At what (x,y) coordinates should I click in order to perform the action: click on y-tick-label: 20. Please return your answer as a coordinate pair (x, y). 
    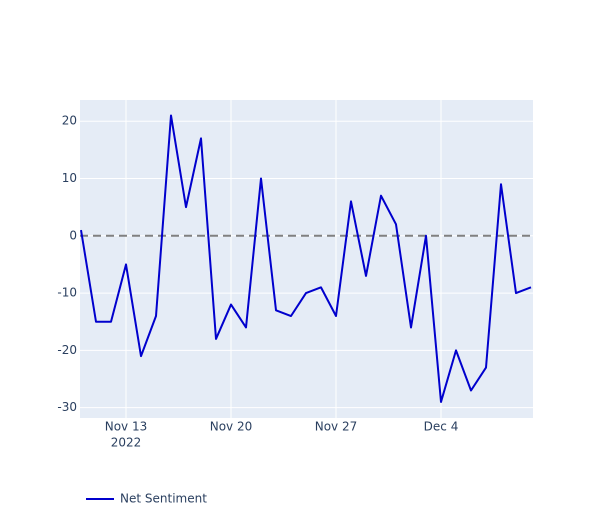
    Looking at the image, I should click on (69, 121).